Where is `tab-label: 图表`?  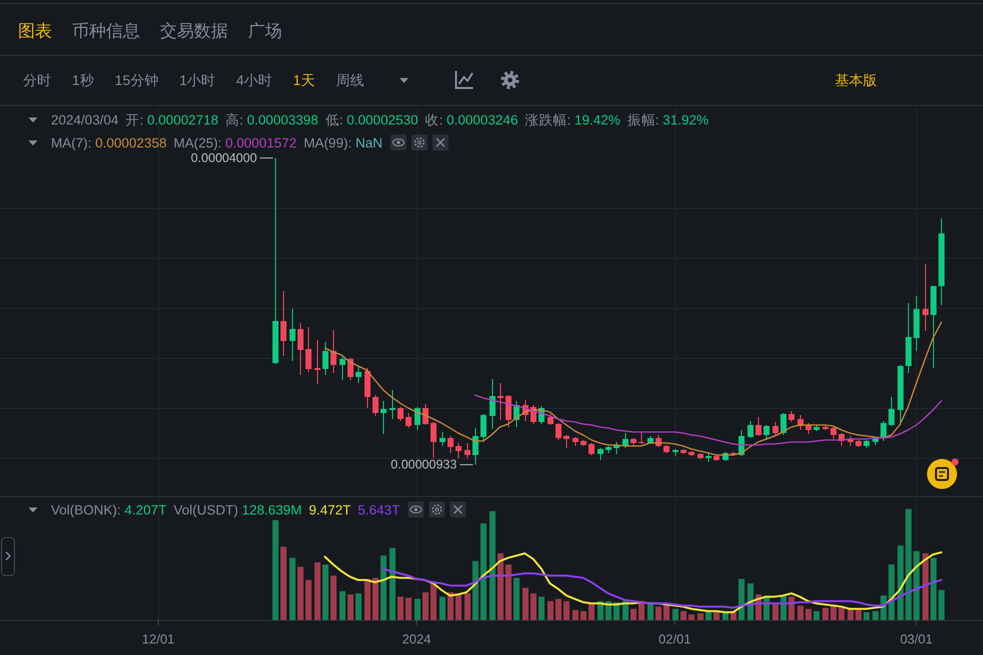
tab-label: 图表 is located at coordinates (35, 31).